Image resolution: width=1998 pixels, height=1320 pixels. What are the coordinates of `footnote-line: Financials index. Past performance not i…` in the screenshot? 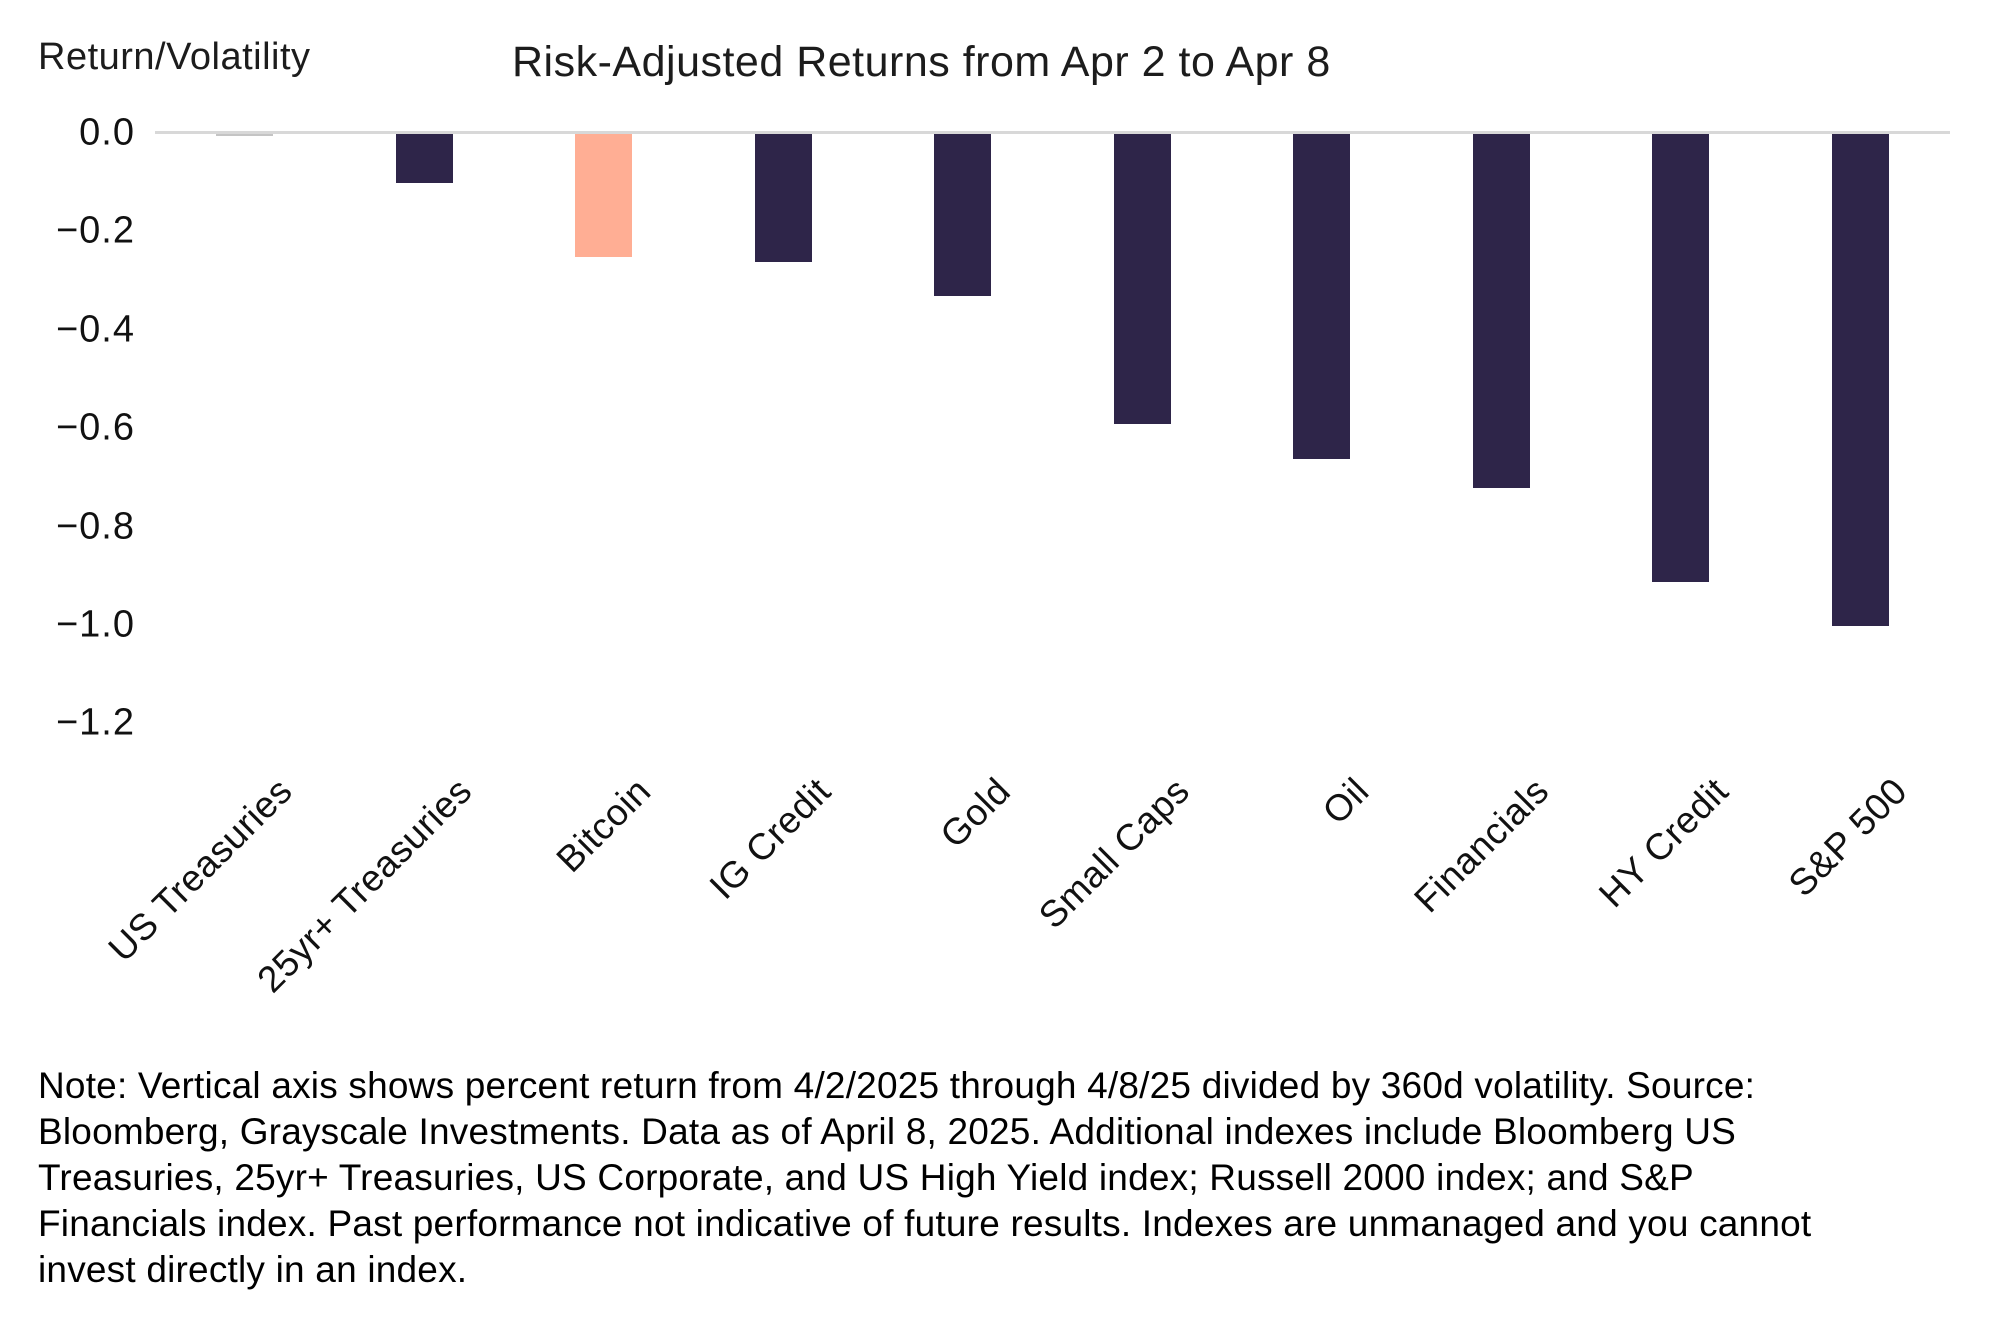 It's located at (925, 1223).